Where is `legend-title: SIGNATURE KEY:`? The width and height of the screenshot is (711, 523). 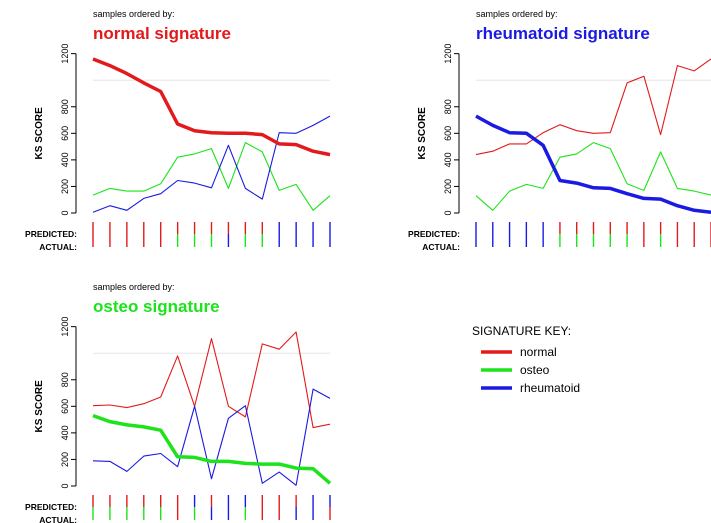 legend-title: SIGNATURE KEY: is located at coordinates (521, 331).